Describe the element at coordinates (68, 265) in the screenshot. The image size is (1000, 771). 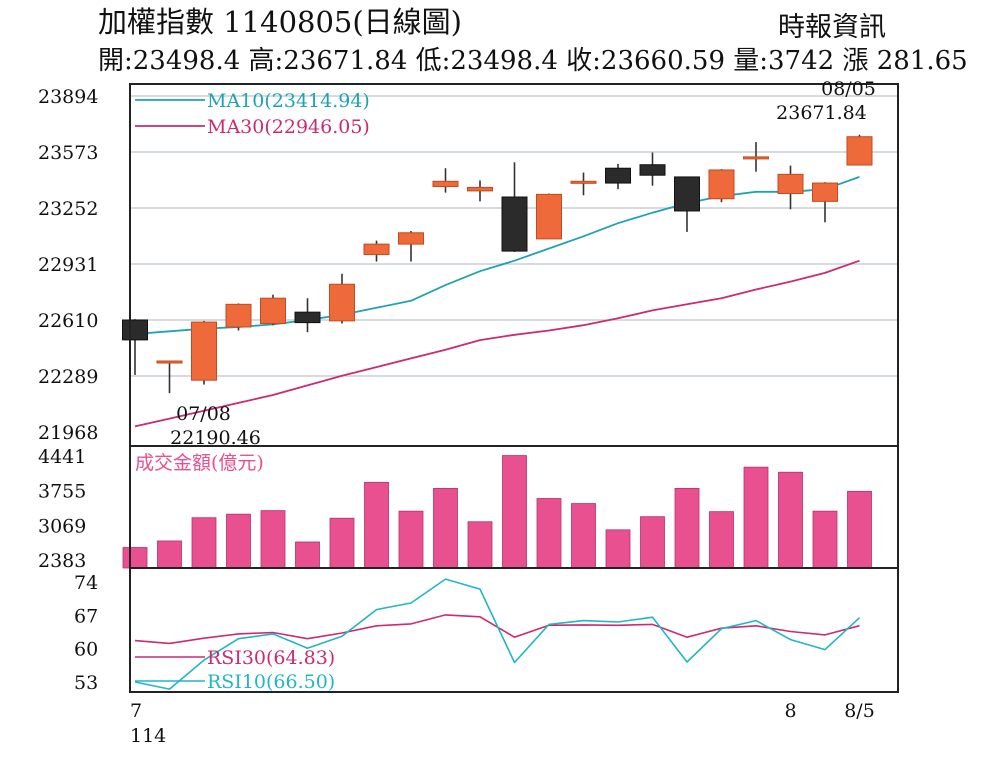
I see `price-tick-label: 22931` at that location.